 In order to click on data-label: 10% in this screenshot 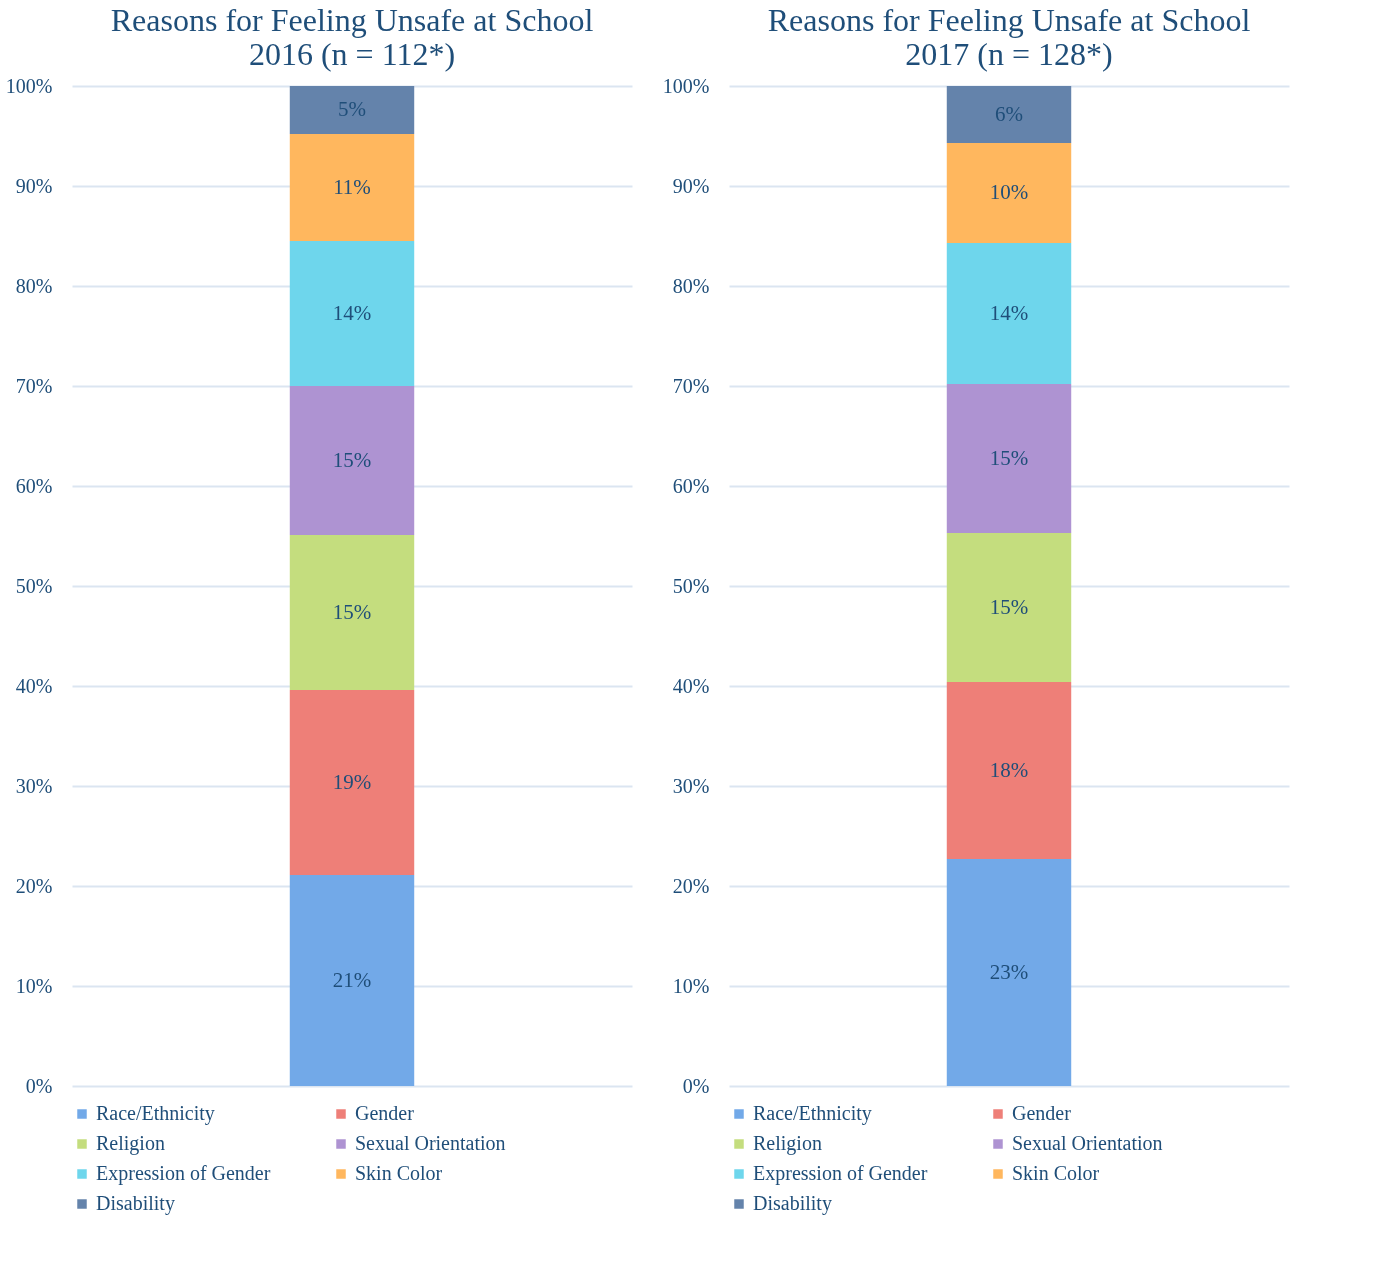, I will do `click(1009, 192)`.